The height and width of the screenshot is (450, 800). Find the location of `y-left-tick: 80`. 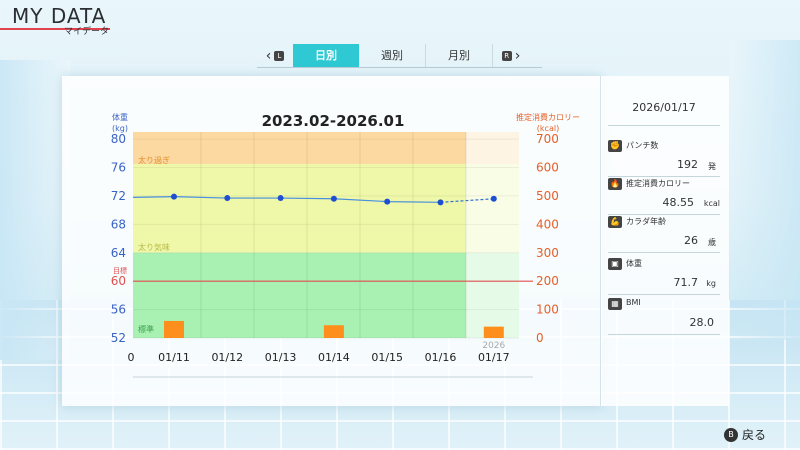

y-left-tick: 80 is located at coordinates (118, 139).